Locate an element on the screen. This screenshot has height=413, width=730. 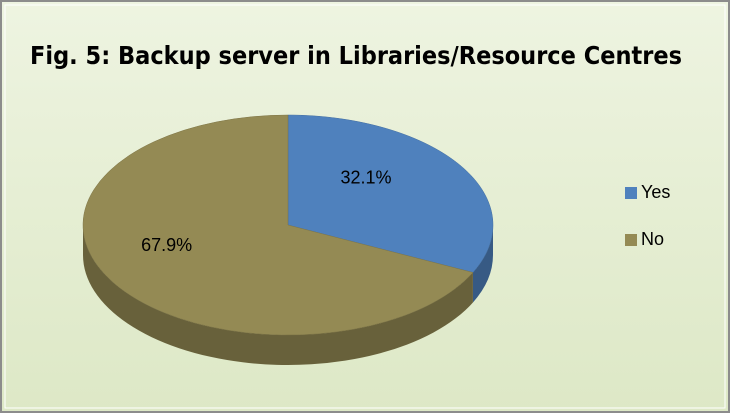
data-label: 32.1% is located at coordinates (366, 177).